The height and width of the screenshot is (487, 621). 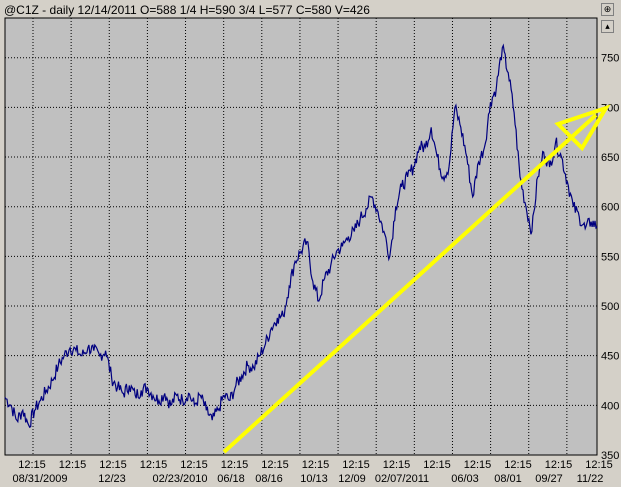 I want to click on y-tick-label: 500, so click(x=610, y=307).